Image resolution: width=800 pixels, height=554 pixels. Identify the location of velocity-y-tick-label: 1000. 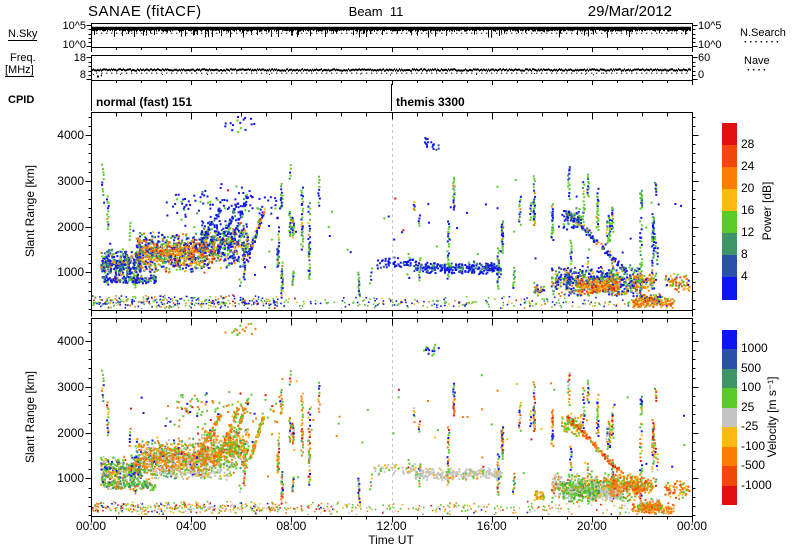
(70, 478).